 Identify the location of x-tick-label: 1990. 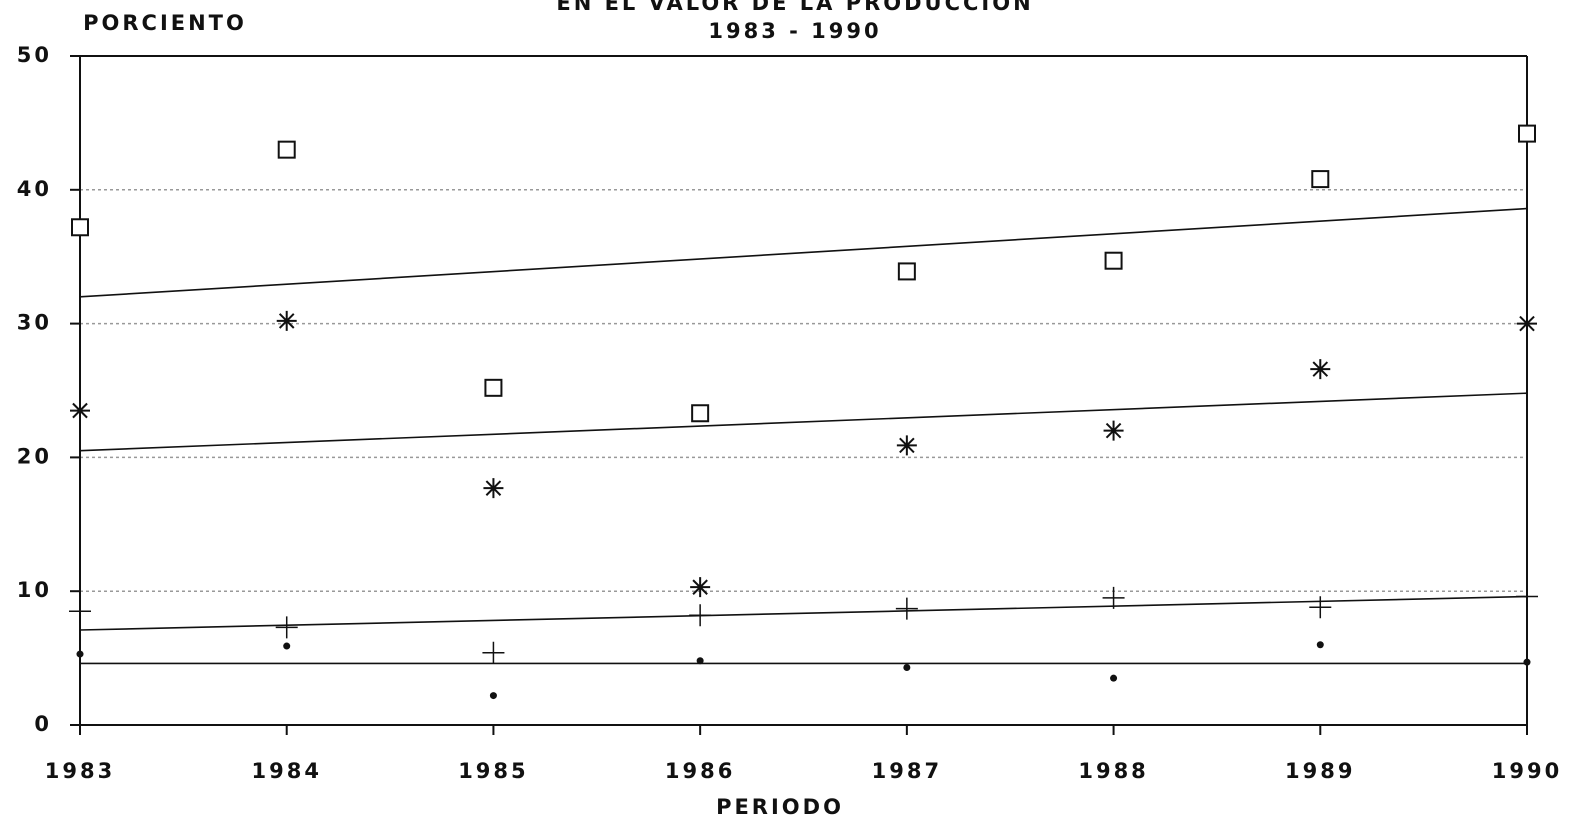
(1527, 771).